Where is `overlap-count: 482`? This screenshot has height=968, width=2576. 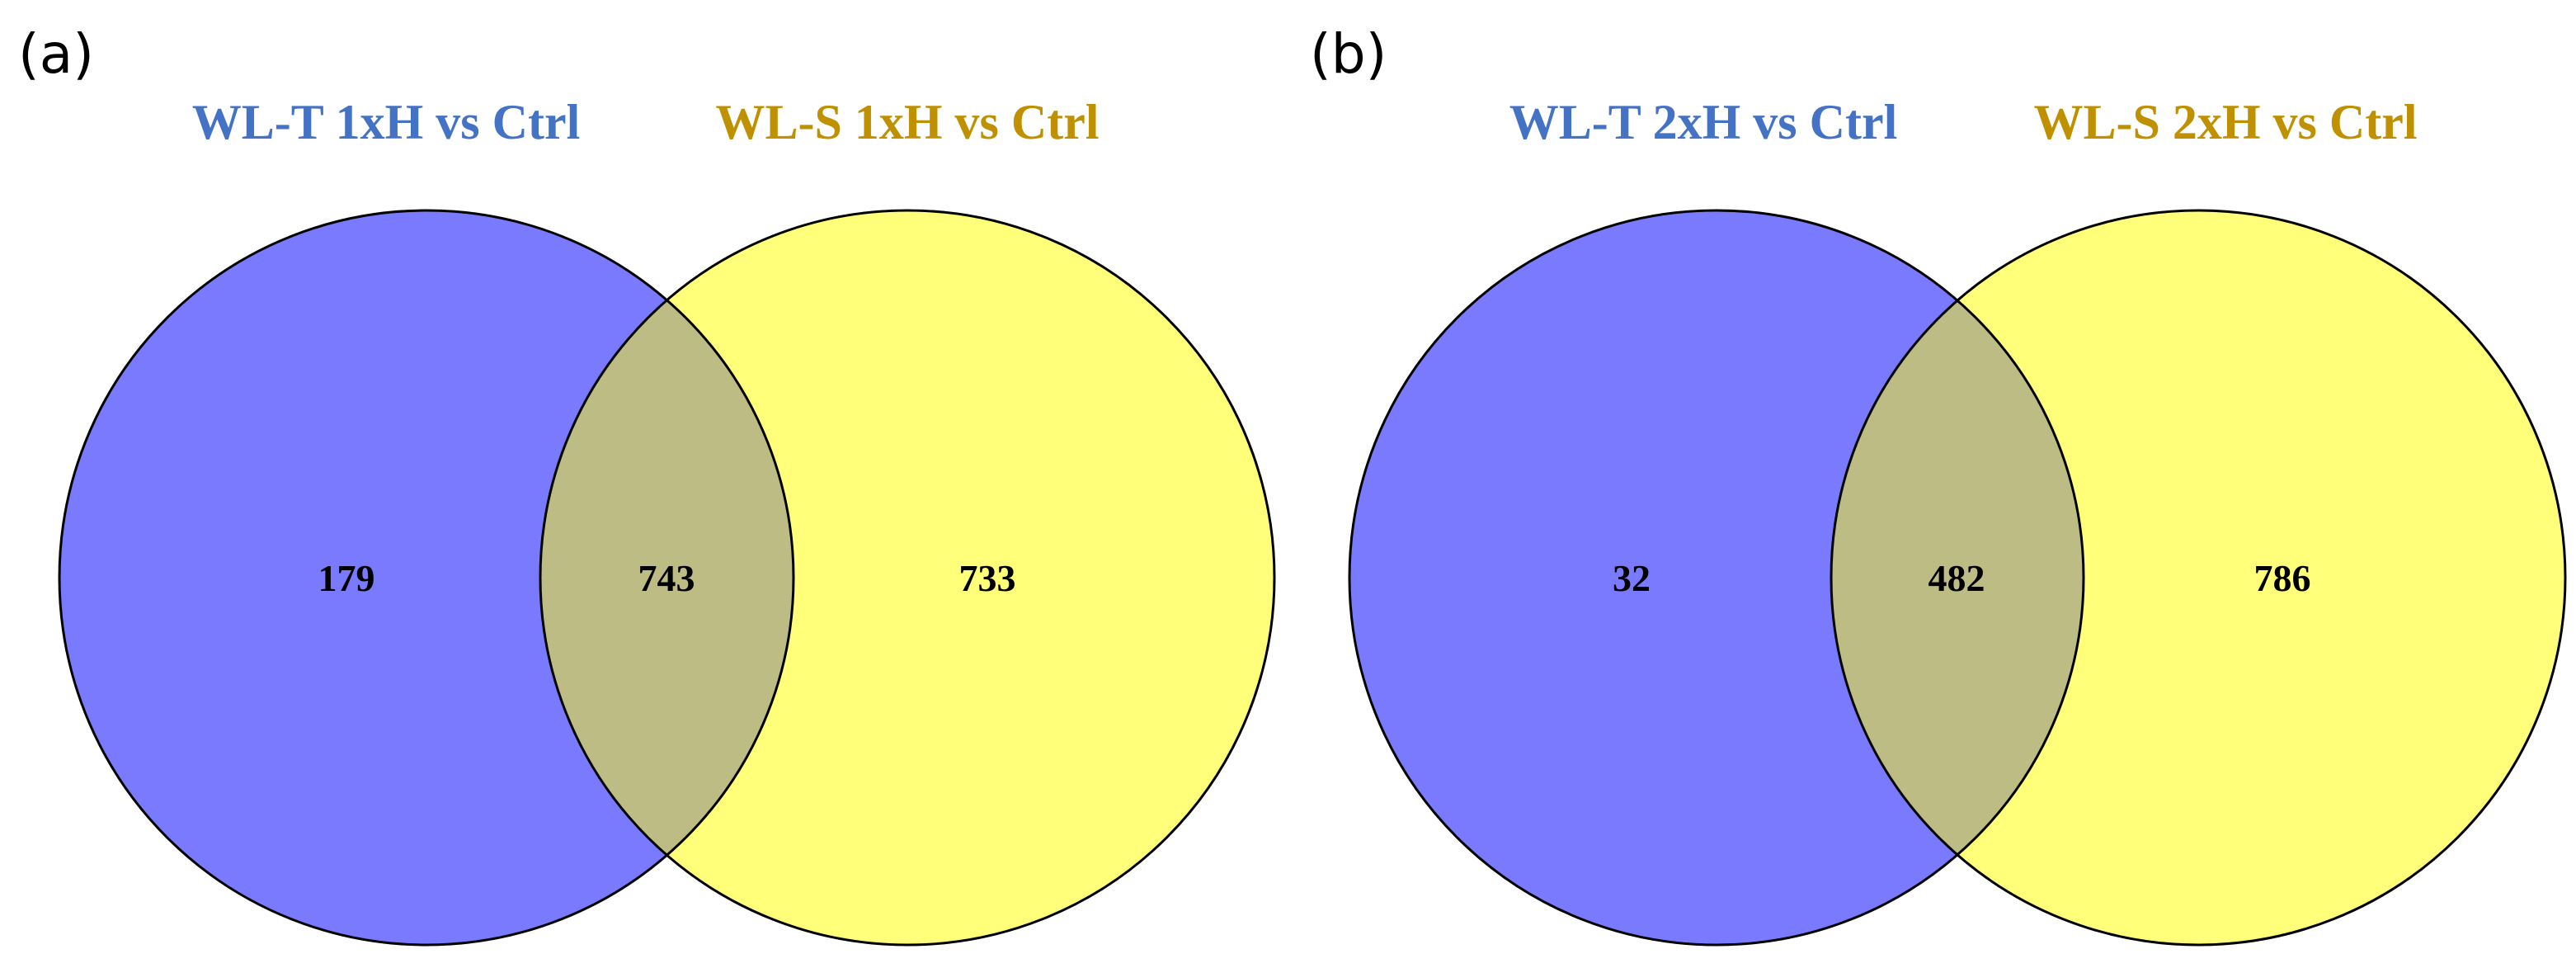
overlap-count: 482 is located at coordinates (1956, 578).